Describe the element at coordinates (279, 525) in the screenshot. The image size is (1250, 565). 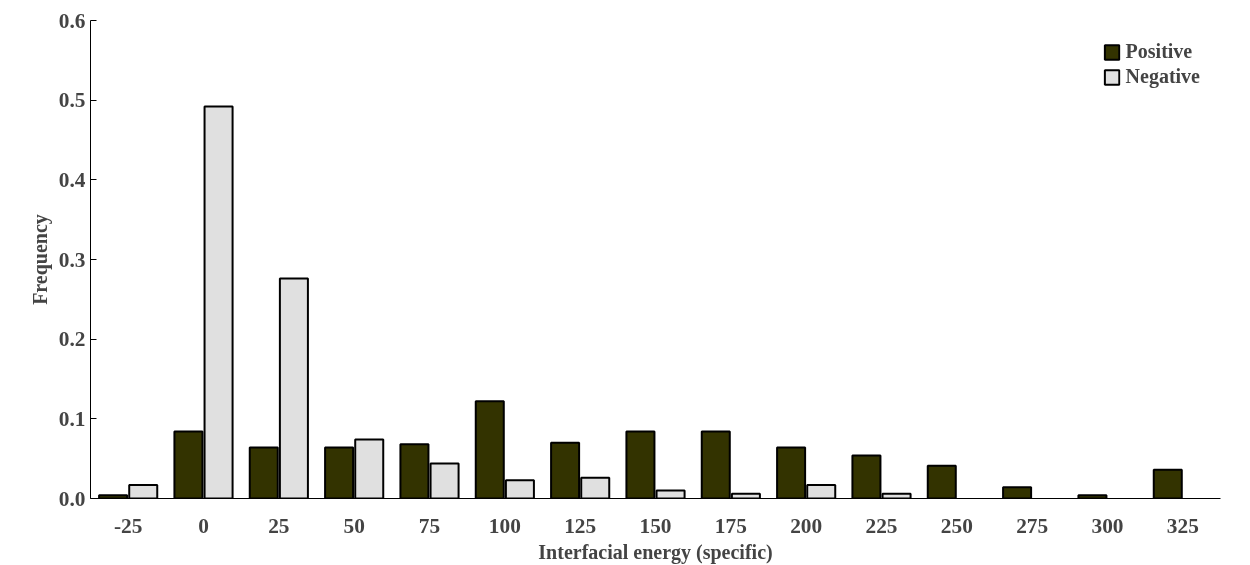
I see `x-tick-label: 25` at that location.